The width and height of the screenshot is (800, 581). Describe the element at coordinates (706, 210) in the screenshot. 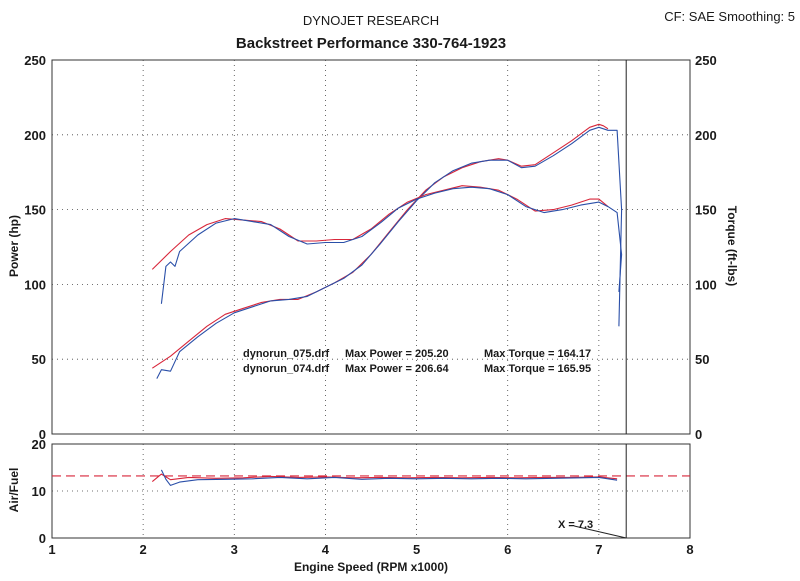

I see `y2-tick-label: 150` at that location.